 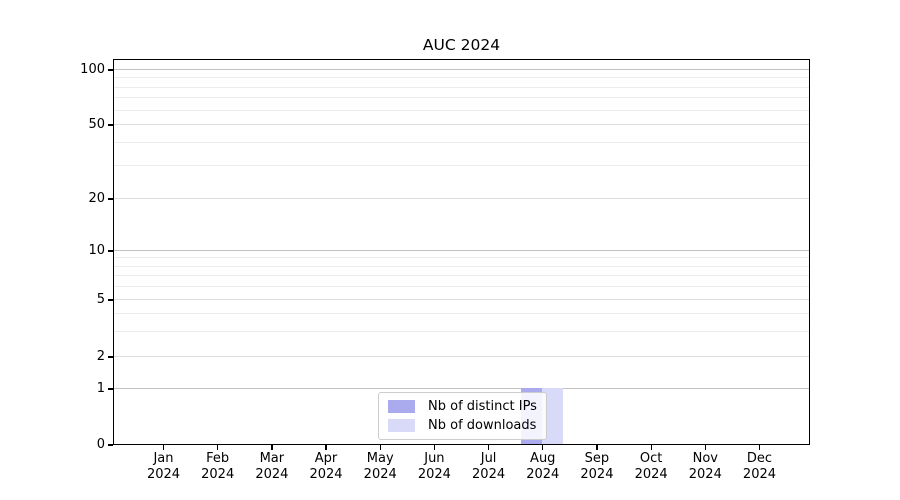 I want to click on x-tick-mark-apr, so click(x=326, y=447).